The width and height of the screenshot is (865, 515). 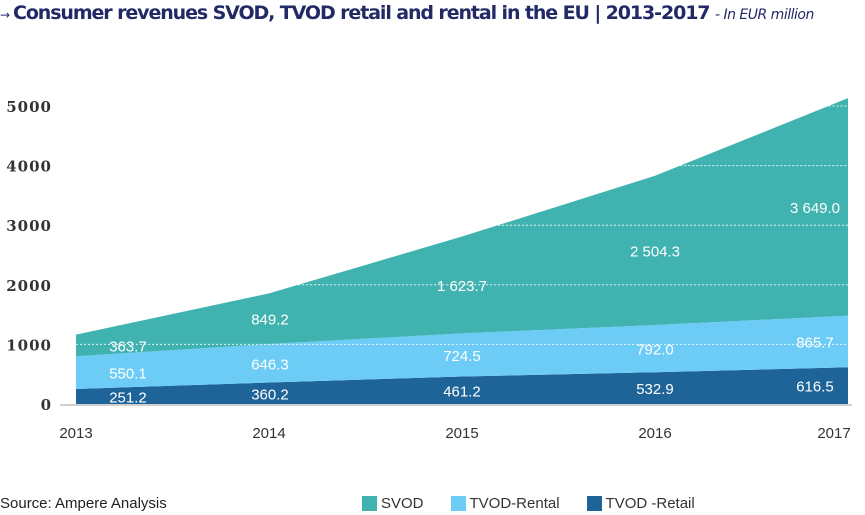 What do you see at coordinates (655, 350) in the screenshot?
I see `data-label: 792.0` at bounding box center [655, 350].